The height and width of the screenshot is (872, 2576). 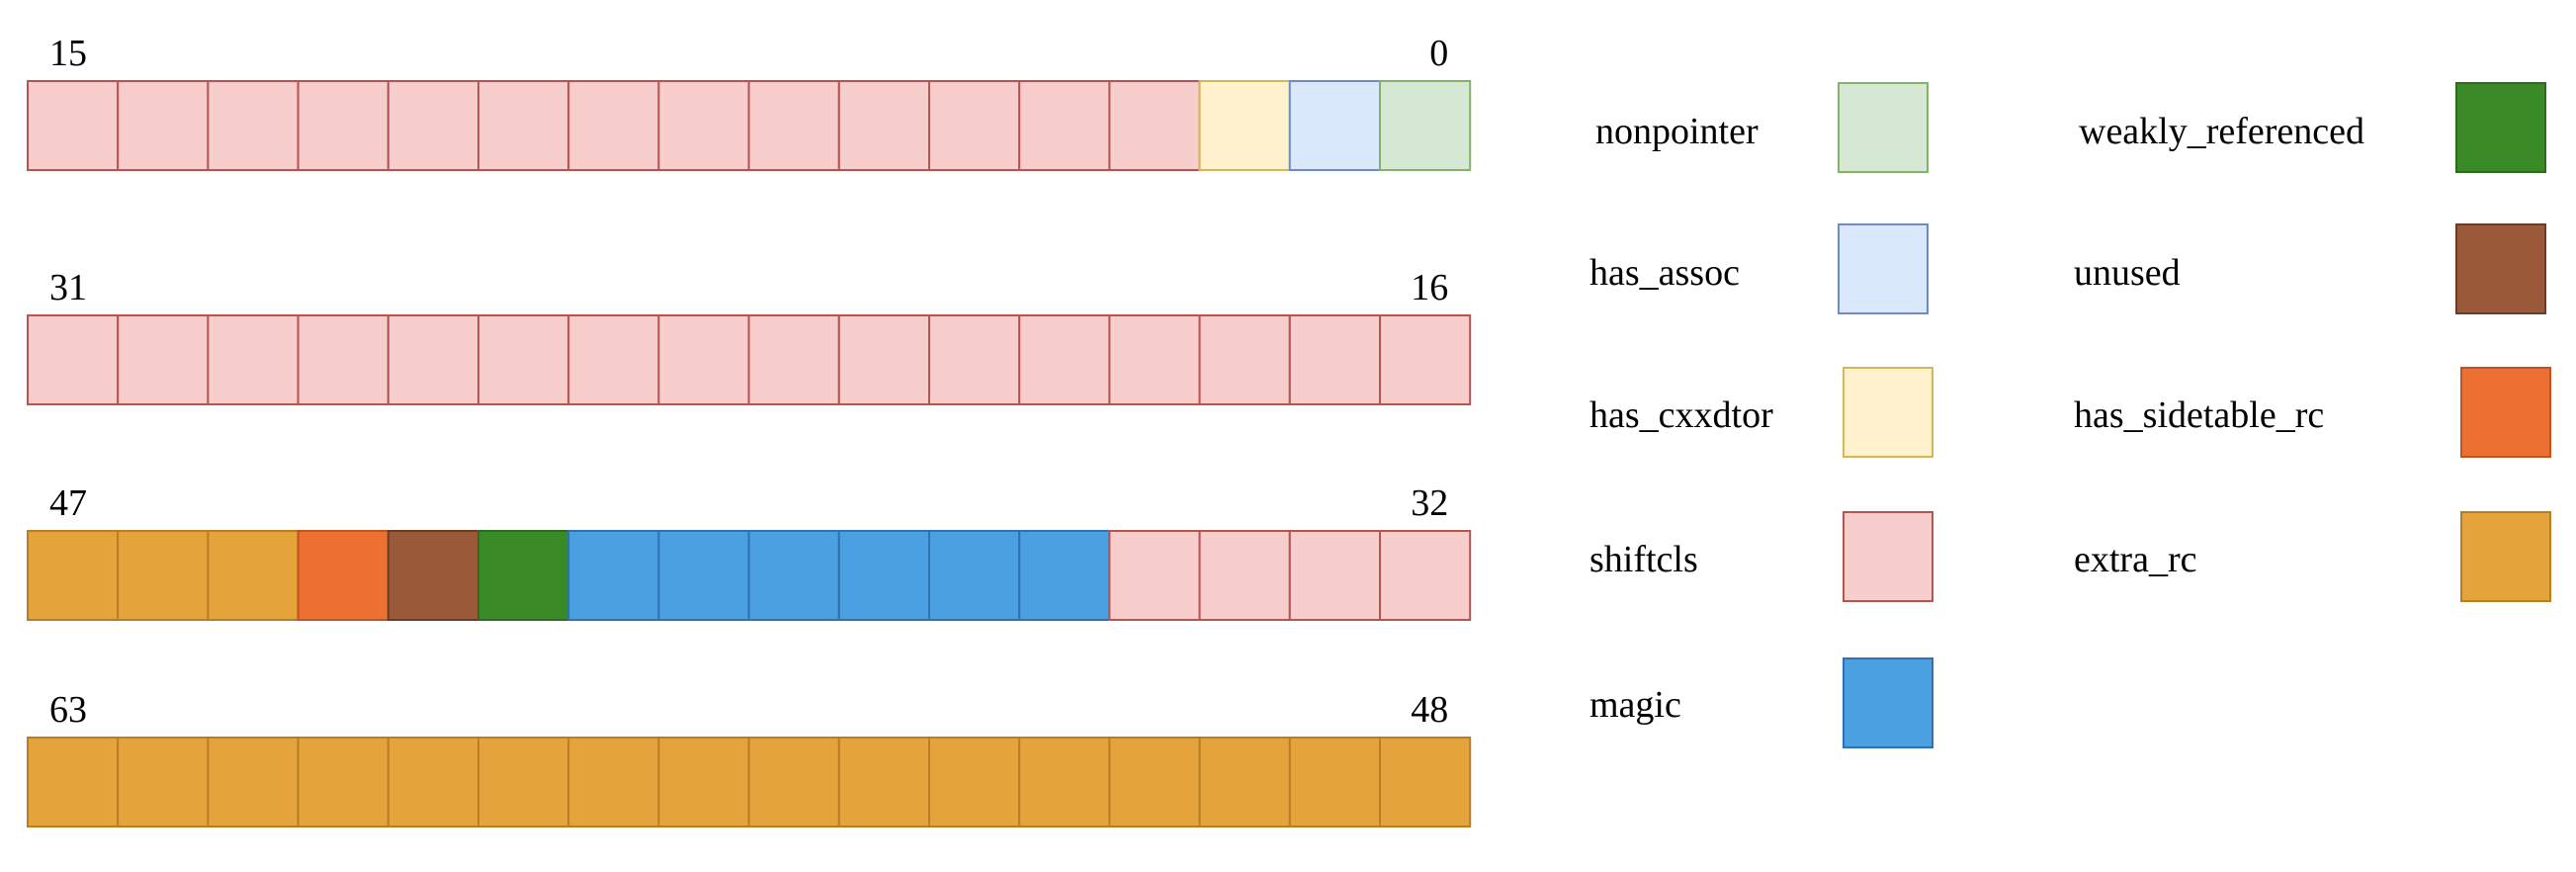 I want to click on legend-item-has-cxxdtor: has_cxxdtor, so click(x=1761, y=413).